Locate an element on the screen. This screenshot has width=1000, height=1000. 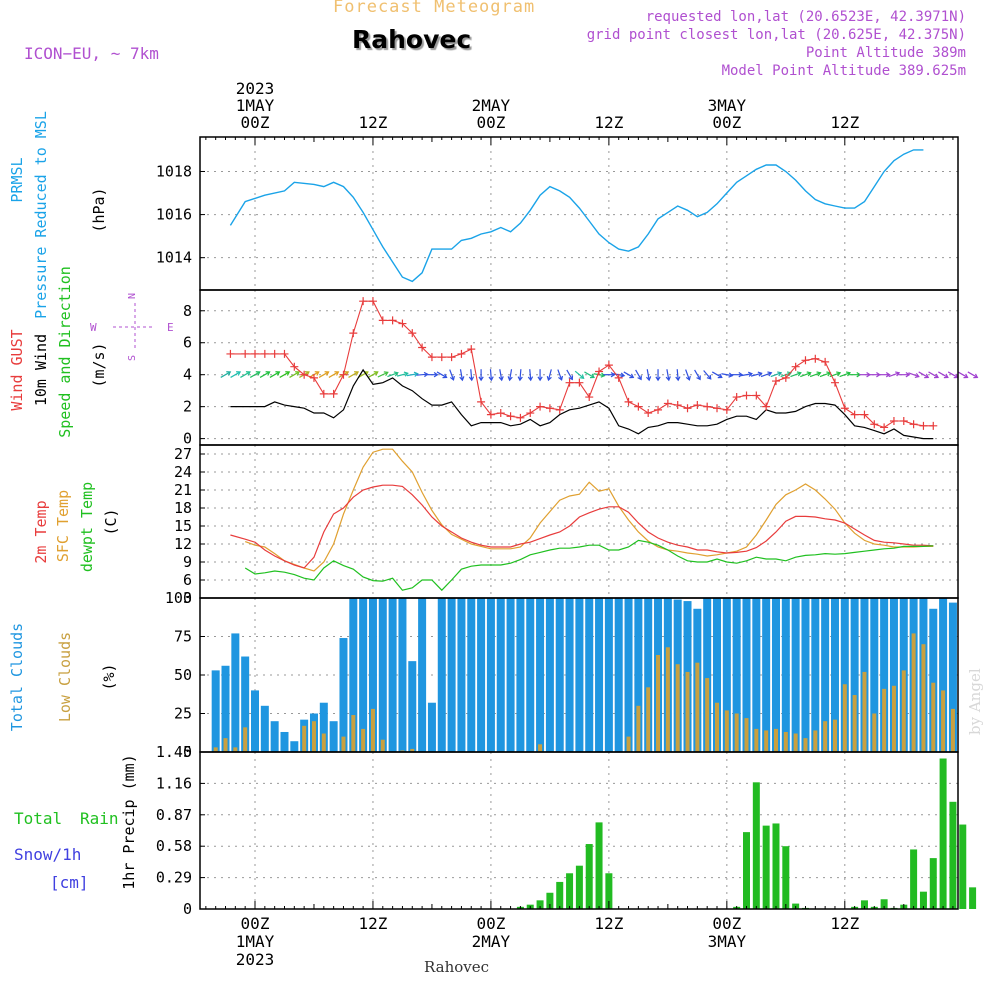
precip-ytick-label: 0.87 is located at coordinates (174, 815).